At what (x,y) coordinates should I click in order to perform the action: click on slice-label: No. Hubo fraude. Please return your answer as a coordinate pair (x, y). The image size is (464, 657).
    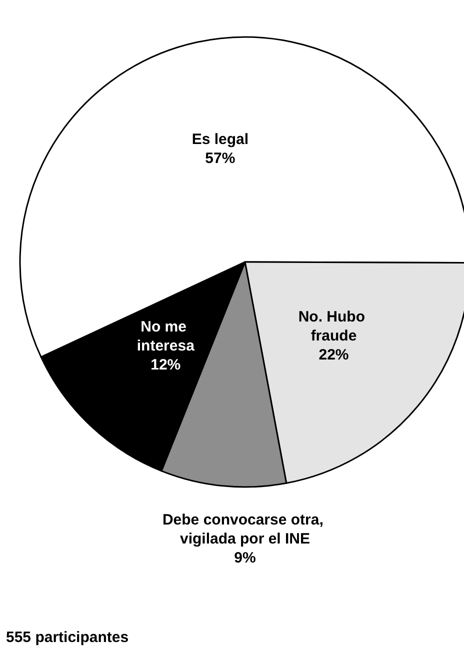
    Looking at the image, I should click on (334, 326).